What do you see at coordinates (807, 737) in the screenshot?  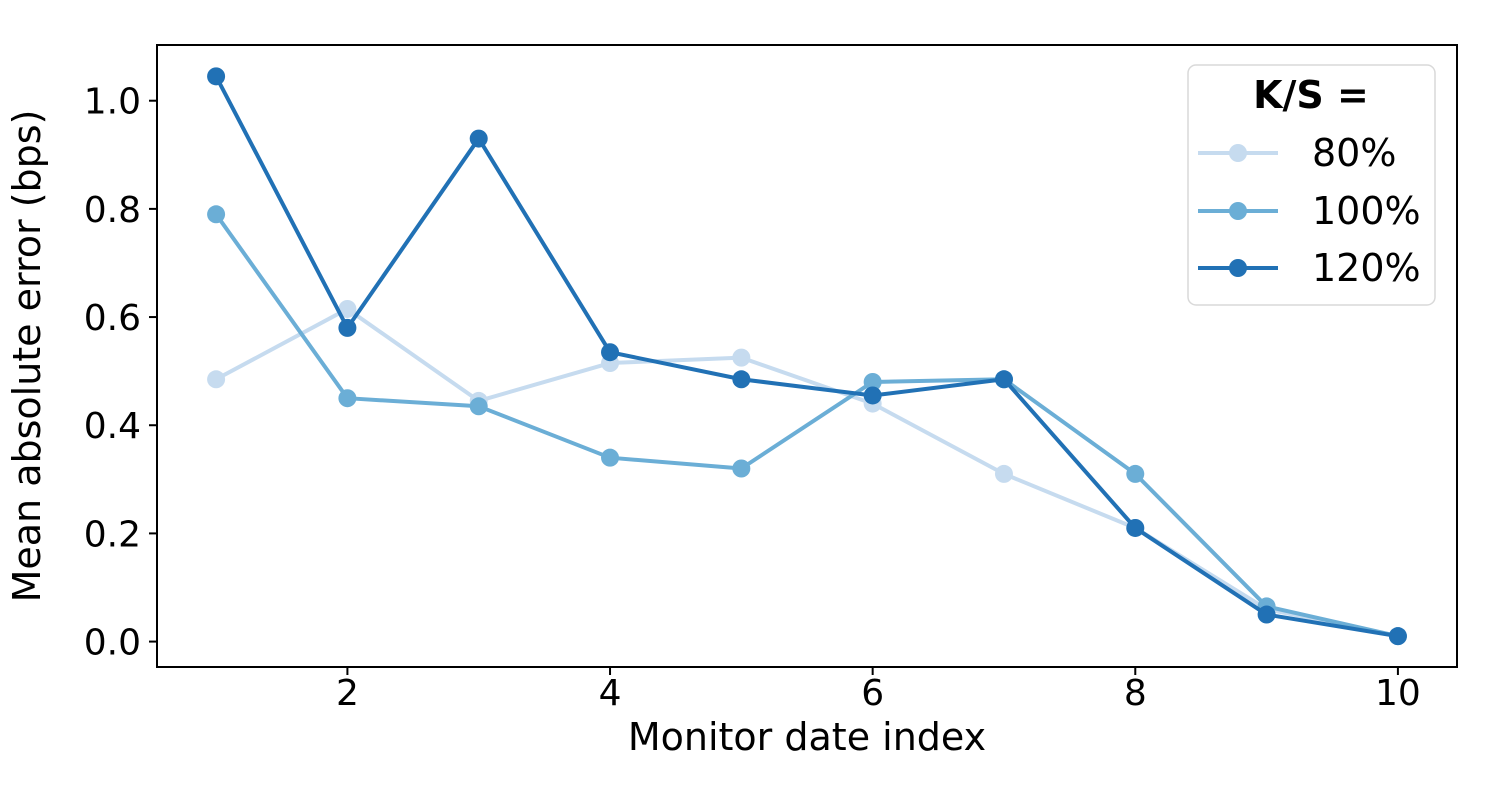 I see `x-axis-label: Monitor date index` at bounding box center [807, 737].